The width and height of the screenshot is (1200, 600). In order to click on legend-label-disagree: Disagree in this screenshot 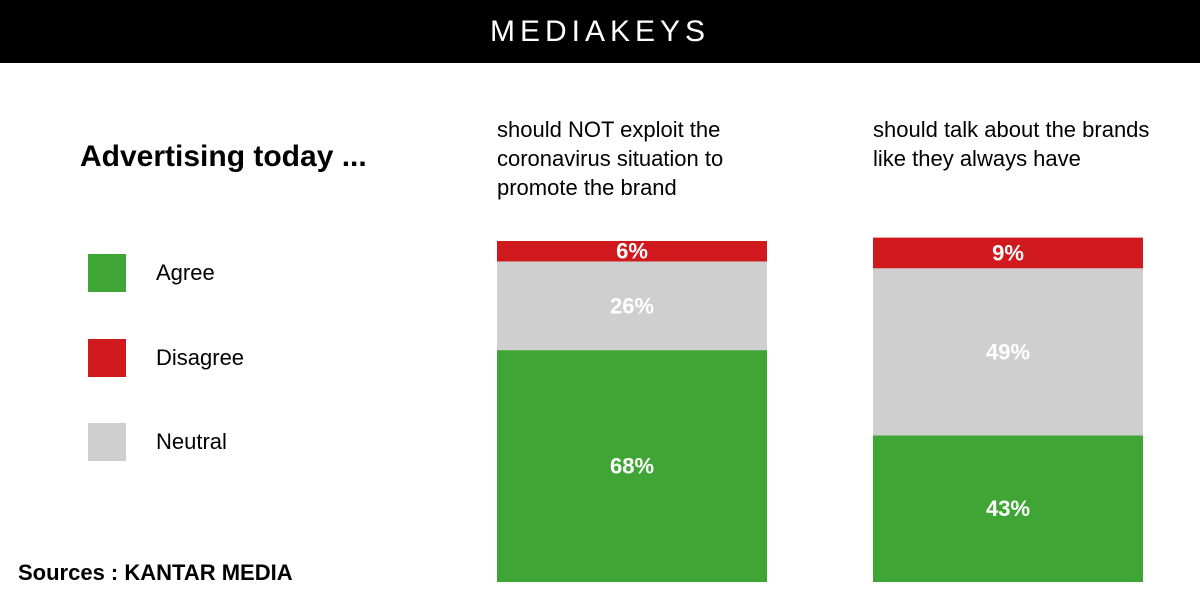, I will do `click(200, 357)`.